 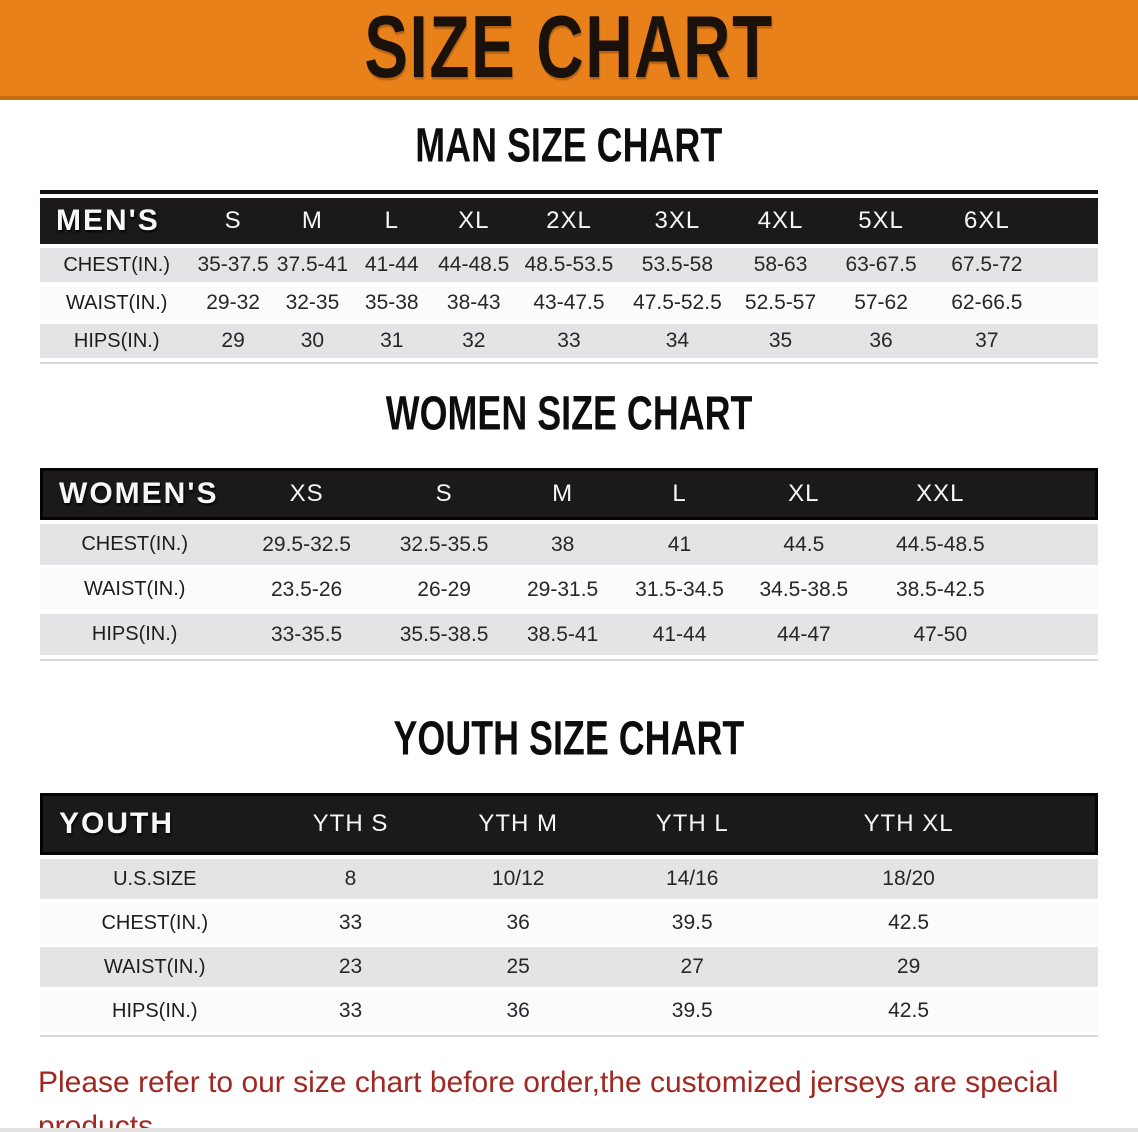 What do you see at coordinates (677, 220) in the screenshot?
I see `size-header-cell: 3XL` at bounding box center [677, 220].